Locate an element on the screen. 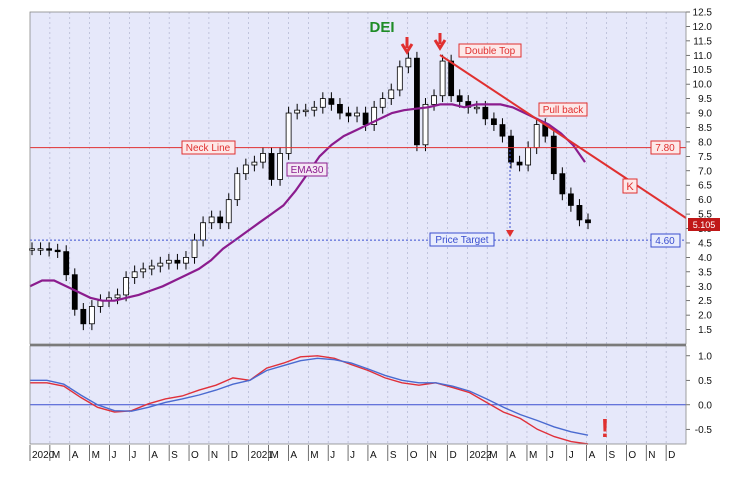  svg-text: 7.80 is located at coordinates (665, 148).